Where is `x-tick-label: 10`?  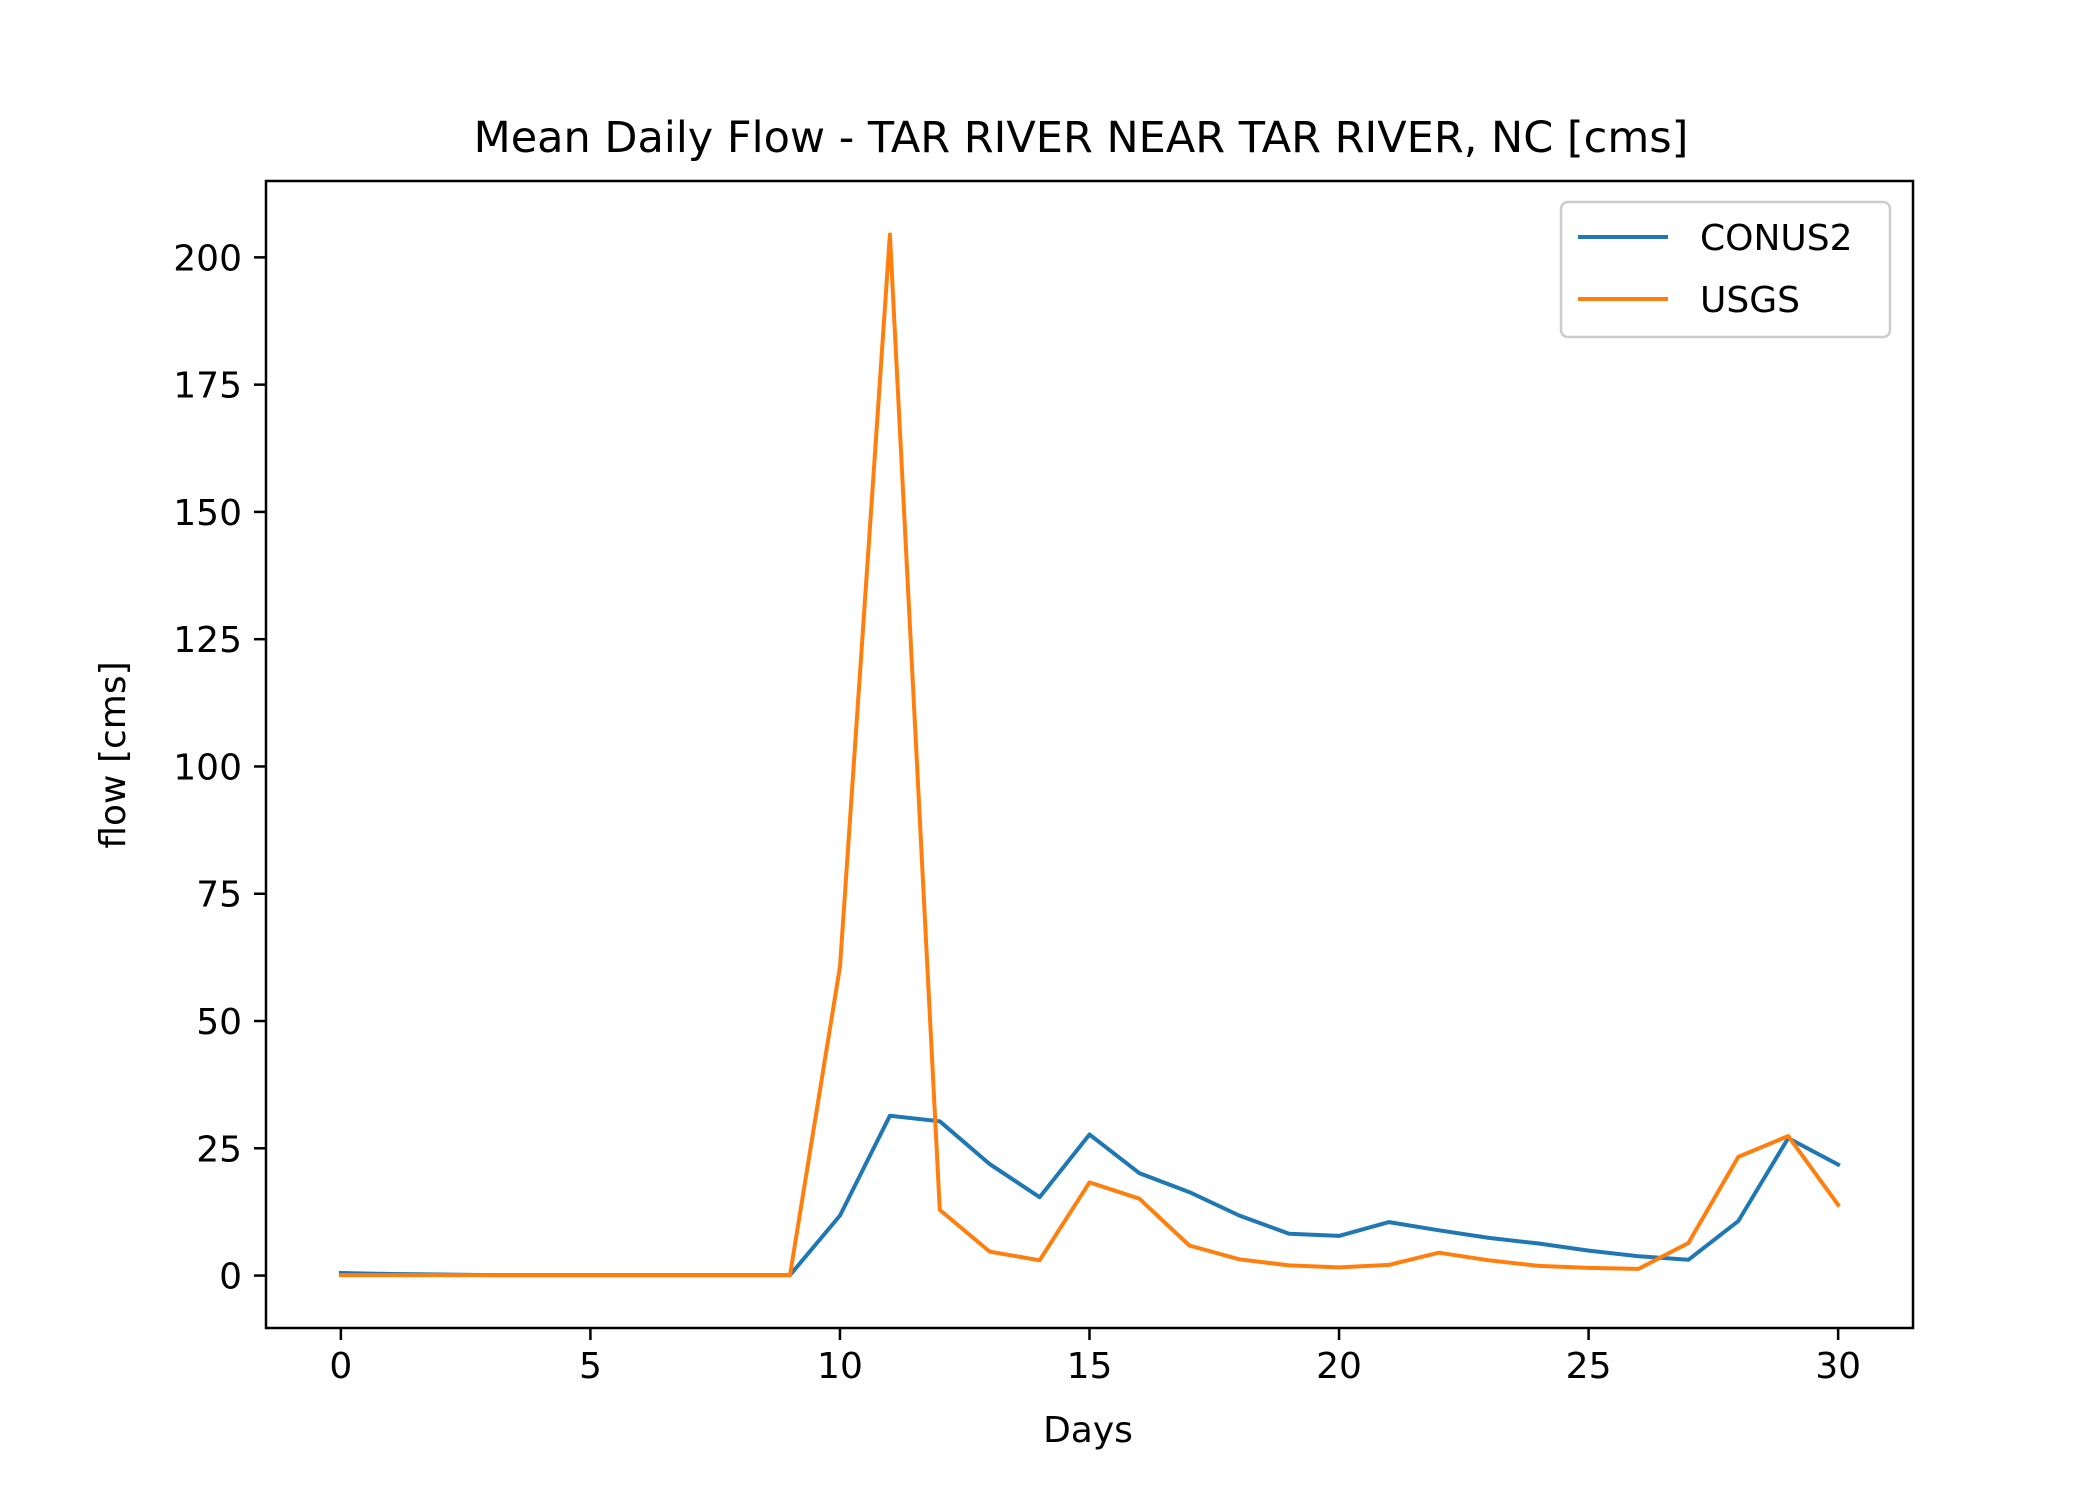
x-tick-label: 10 is located at coordinates (840, 1366).